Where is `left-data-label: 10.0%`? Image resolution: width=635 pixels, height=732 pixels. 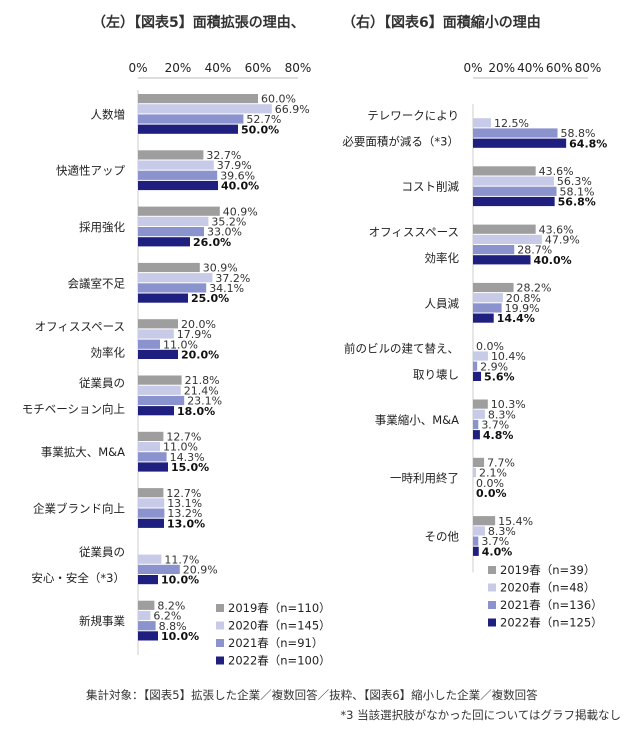 left-data-label: 10.0% is located at coordinates (180, 580).